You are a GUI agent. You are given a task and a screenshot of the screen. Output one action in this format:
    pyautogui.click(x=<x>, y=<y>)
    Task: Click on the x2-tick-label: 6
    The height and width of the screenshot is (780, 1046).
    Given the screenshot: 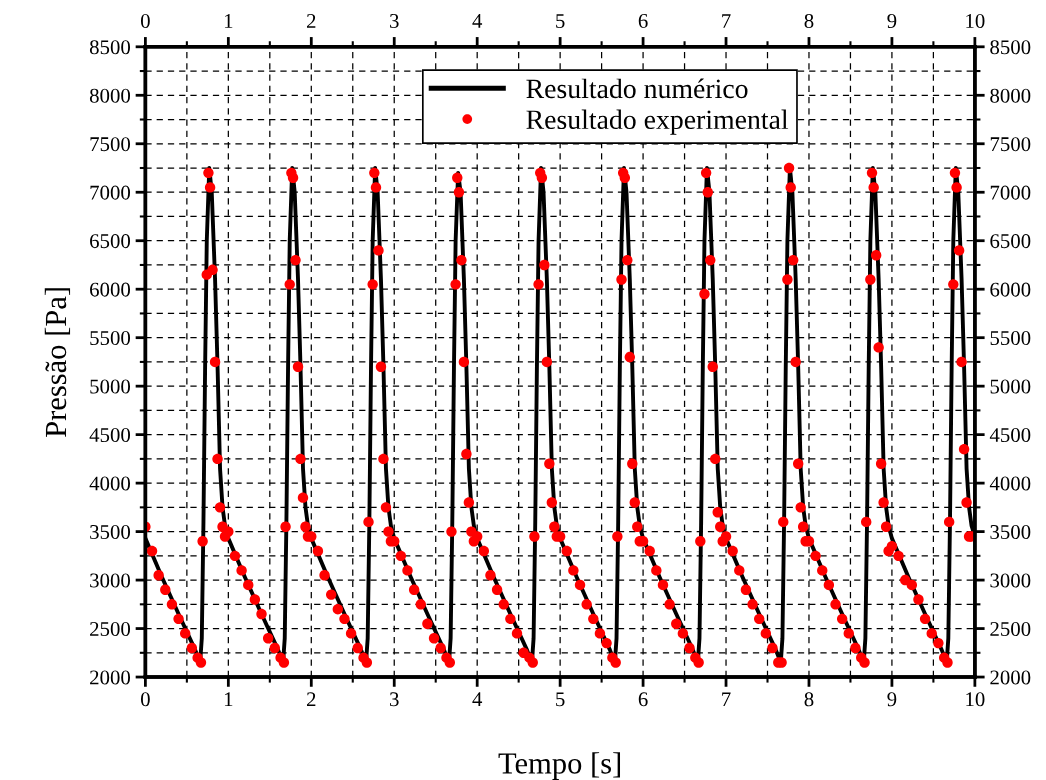 What is the action you would take?
    pyautogui.click(x=643, y=20)
    